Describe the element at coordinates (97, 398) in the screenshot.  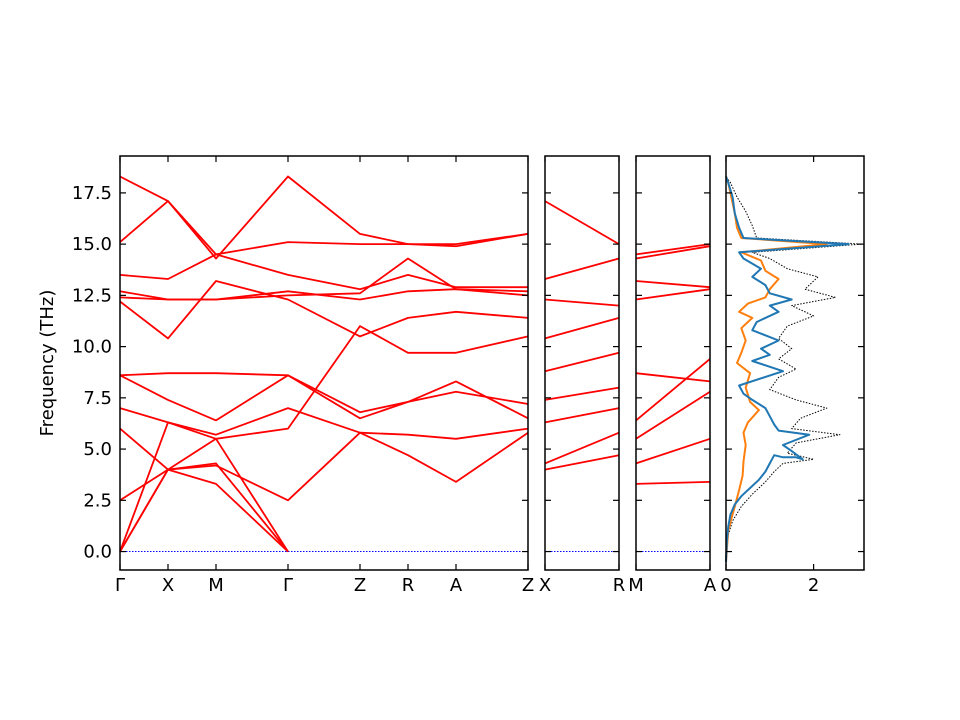
I see `y-tick-label: 7.5` at that location.